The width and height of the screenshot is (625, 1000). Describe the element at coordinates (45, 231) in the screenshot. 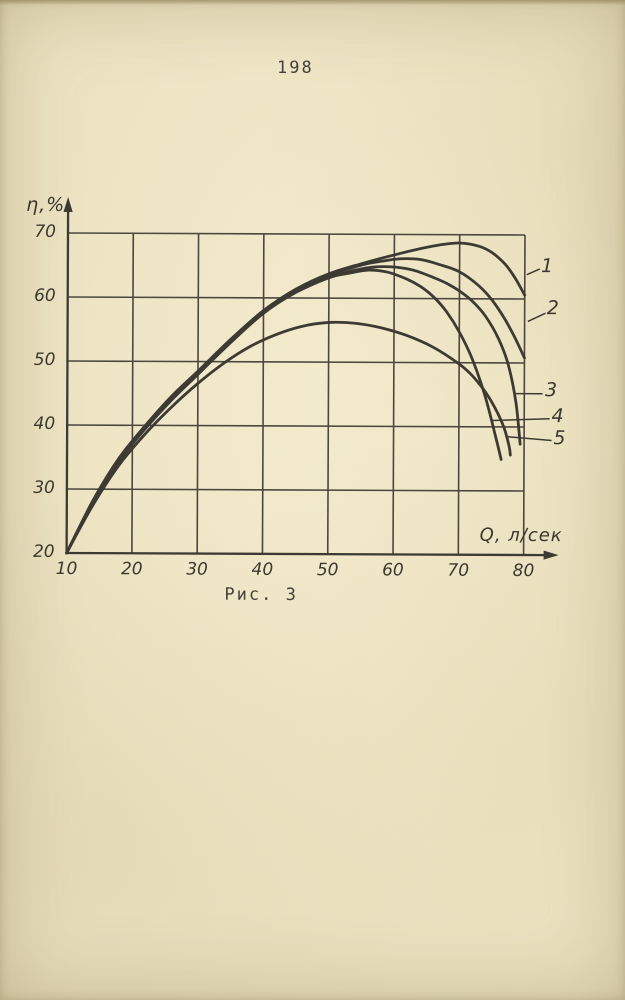

I see `y-tick-70: 70` at that location.